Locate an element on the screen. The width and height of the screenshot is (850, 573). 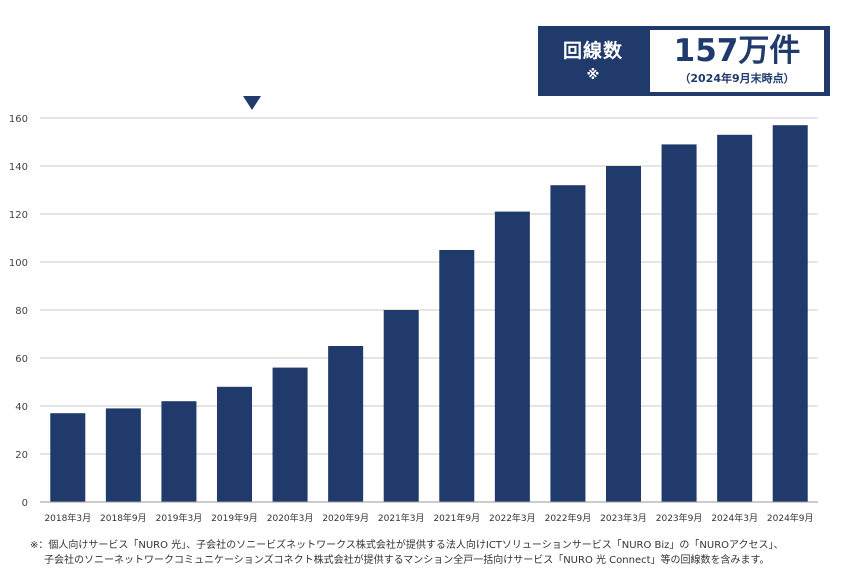
x-tick-label: 2019年3月 is located at coordinates (179, 518).